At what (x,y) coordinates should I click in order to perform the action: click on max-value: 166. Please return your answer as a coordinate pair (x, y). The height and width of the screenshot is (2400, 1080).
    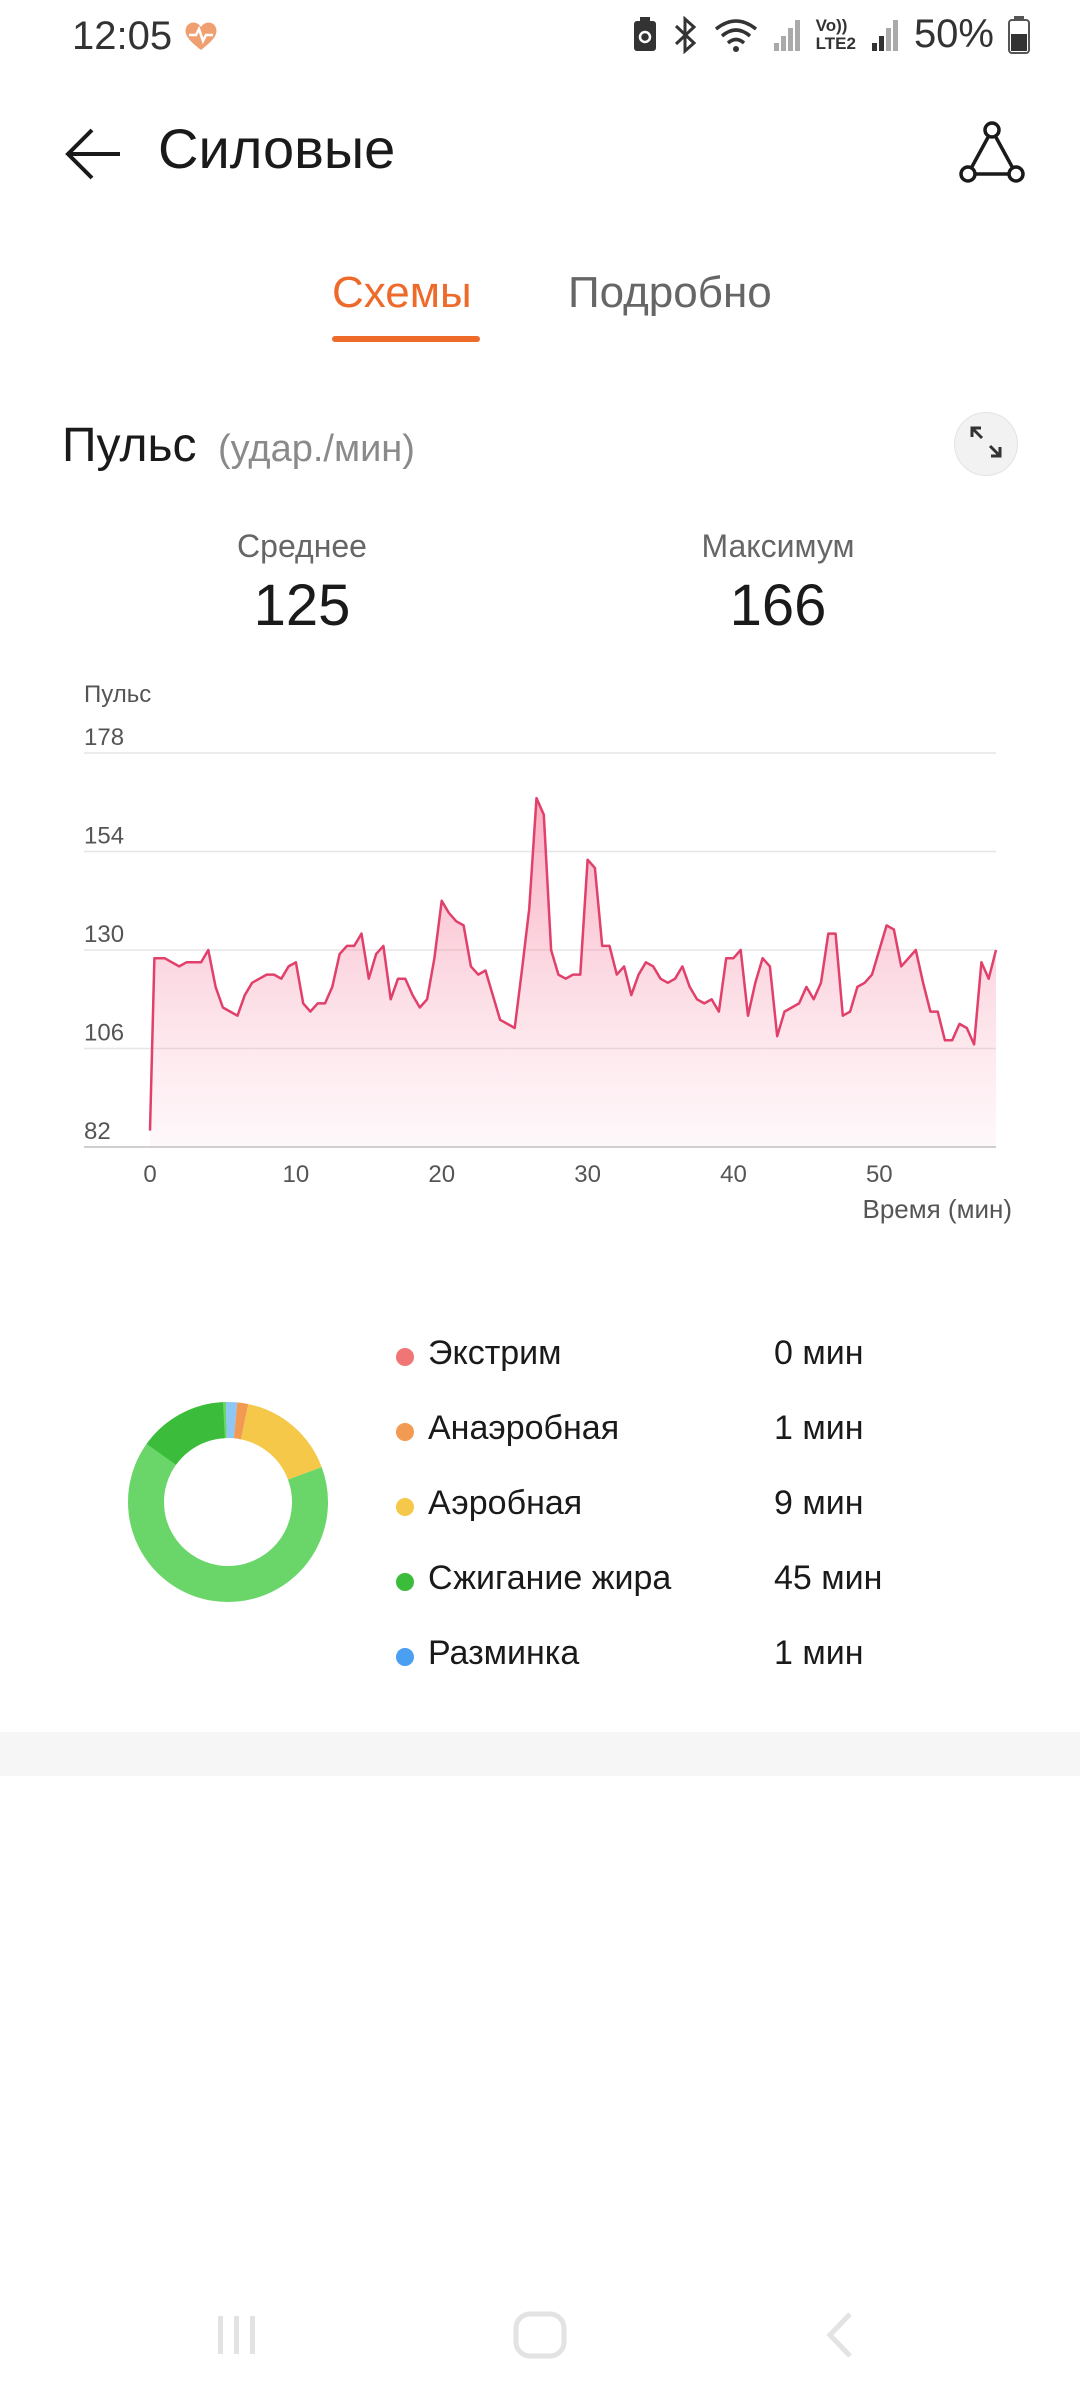
    Looking at the image, I should click on (778, 605).